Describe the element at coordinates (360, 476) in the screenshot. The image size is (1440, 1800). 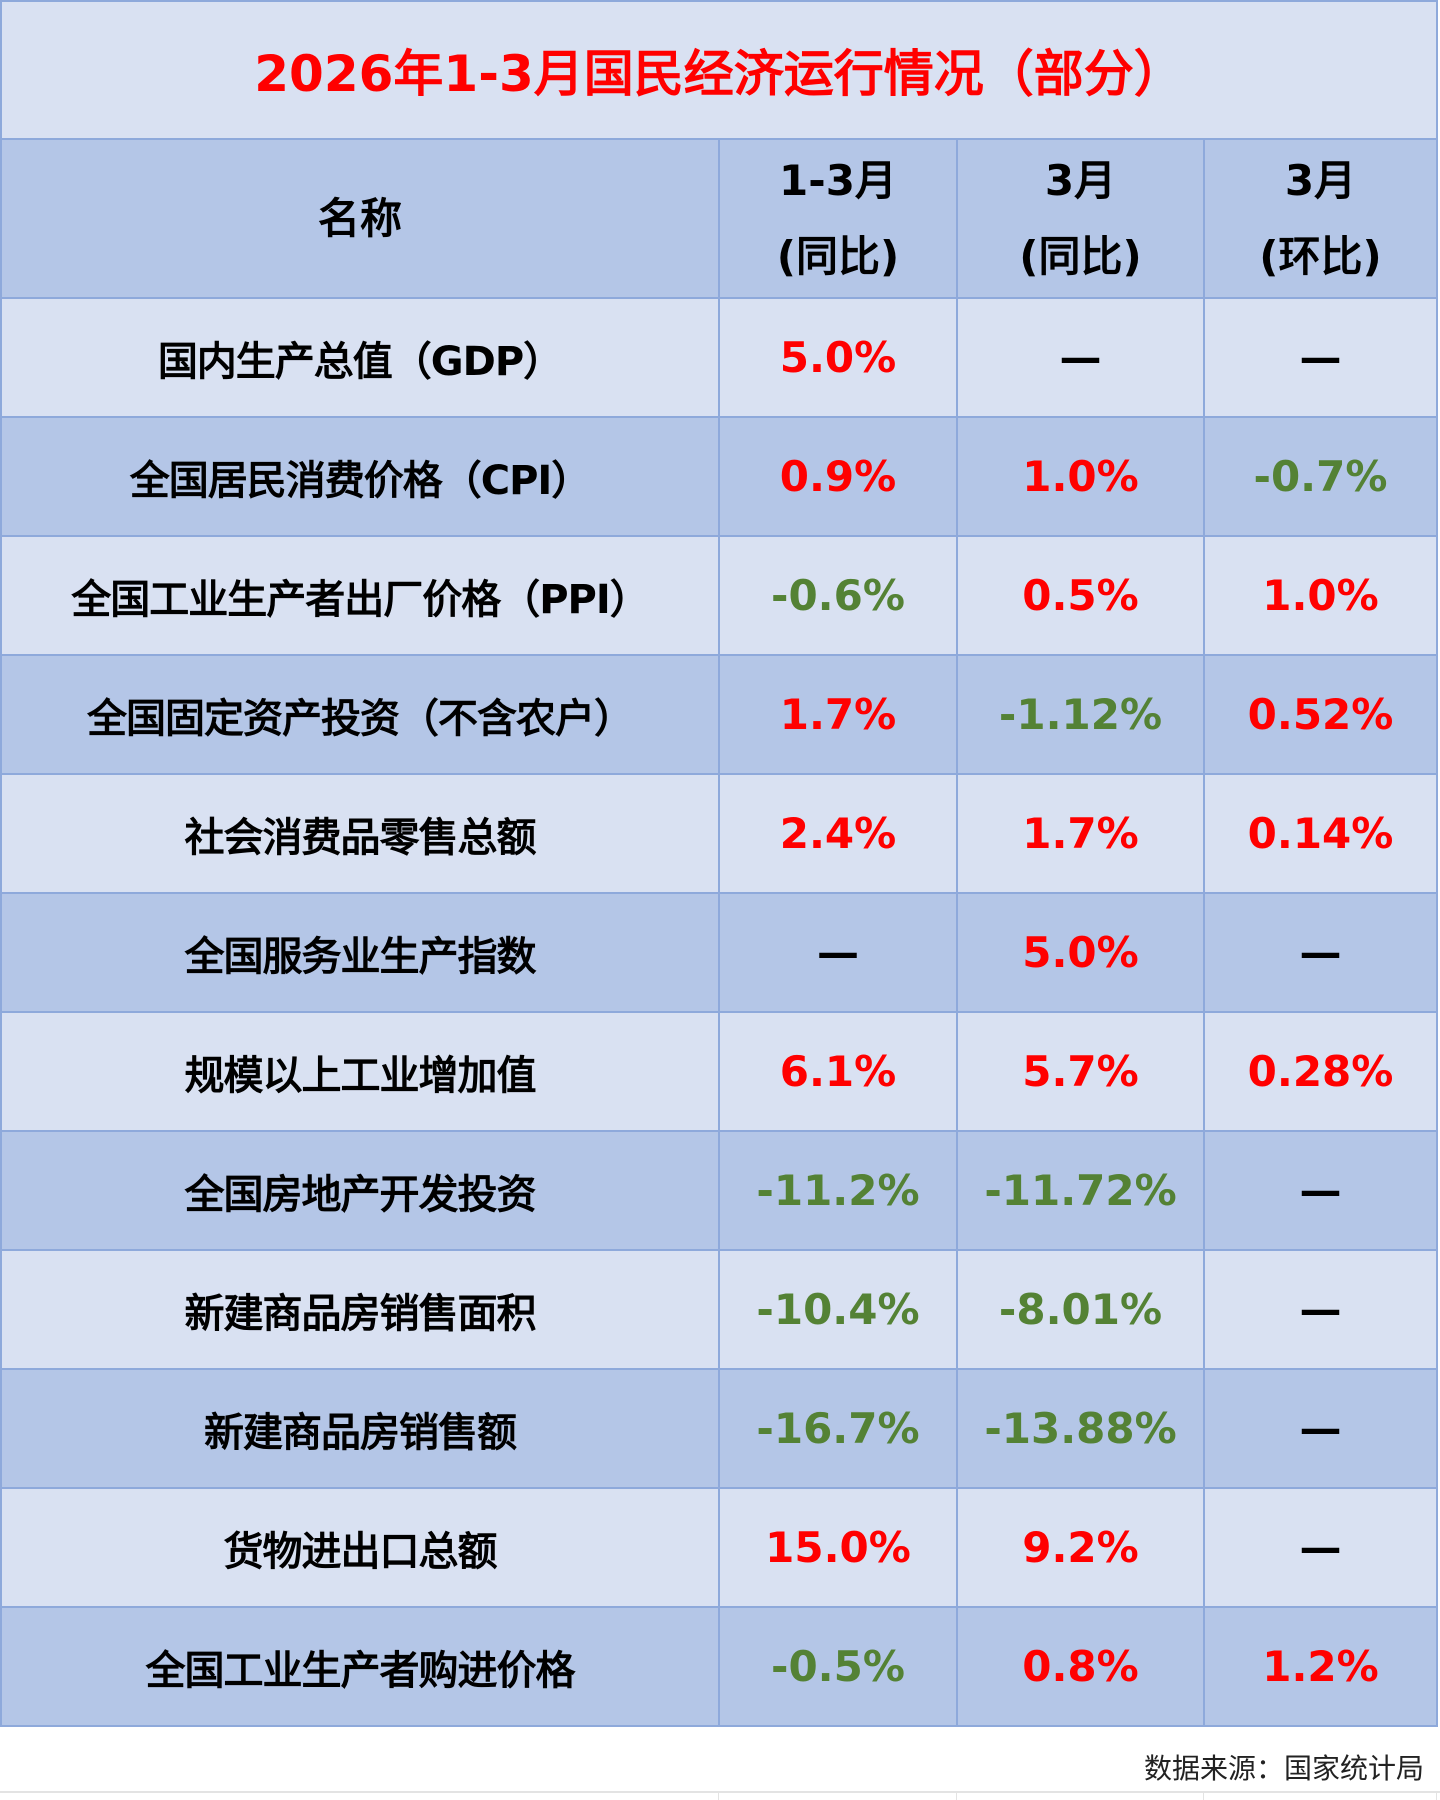
I see `indicator-name: 全国居民消费价格（CPI）` at that location.